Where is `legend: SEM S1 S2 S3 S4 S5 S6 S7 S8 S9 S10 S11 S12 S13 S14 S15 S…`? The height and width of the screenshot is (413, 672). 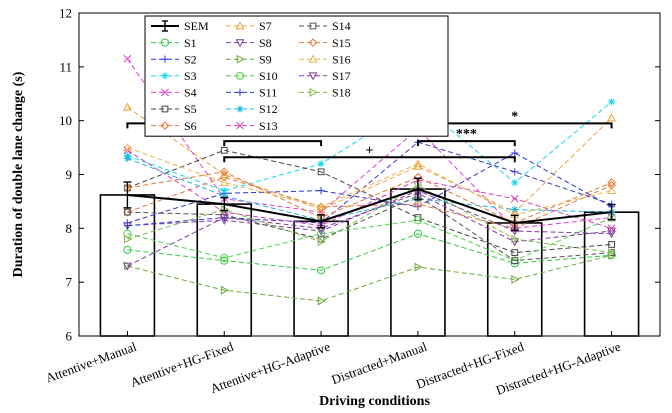
legend: SEM S1 S2 S3 S4 S5 S6 S7 S8 S9 S10 S11 S12 S13 S14 S15 S… is located at coordinates (296, 76).